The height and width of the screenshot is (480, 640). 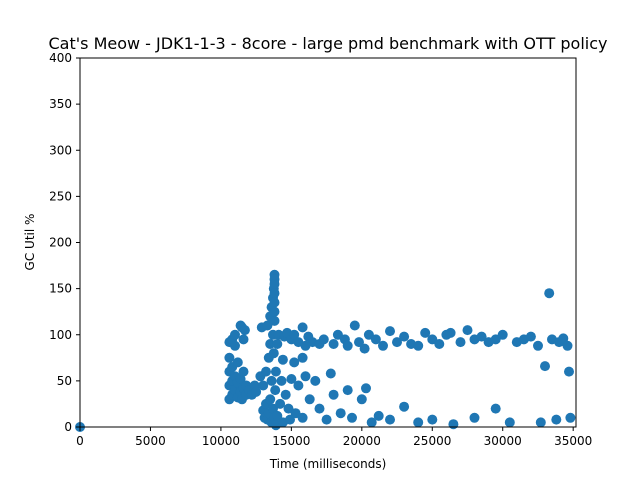 What do you see at coordinates (30, 242) in the screenshot?
I see `y-axis-label: GC Util %` at bounding box center [30, 242].